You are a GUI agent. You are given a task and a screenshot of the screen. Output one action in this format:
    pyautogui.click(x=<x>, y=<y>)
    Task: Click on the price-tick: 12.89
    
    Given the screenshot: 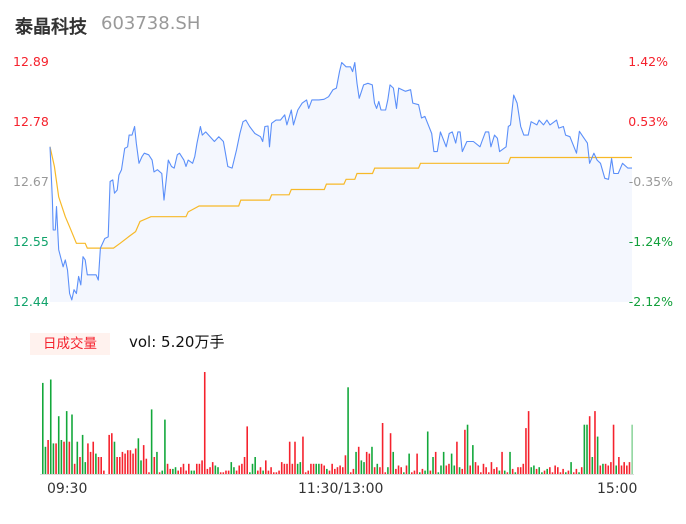 What is the action you would take?
    pyautogui.click(x=31, y=61)
    